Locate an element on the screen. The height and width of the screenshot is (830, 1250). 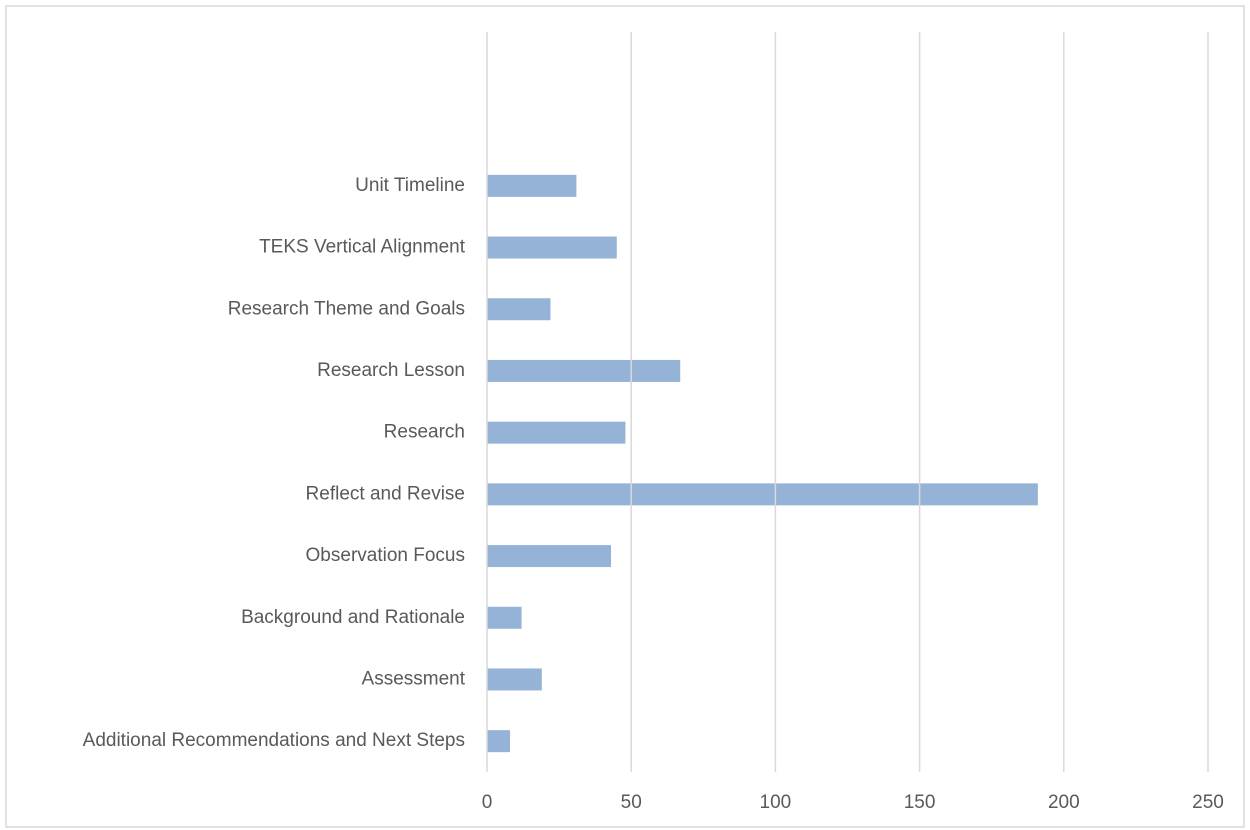
y-tick-label: Research Lesson is located at coordinates (391, 370).